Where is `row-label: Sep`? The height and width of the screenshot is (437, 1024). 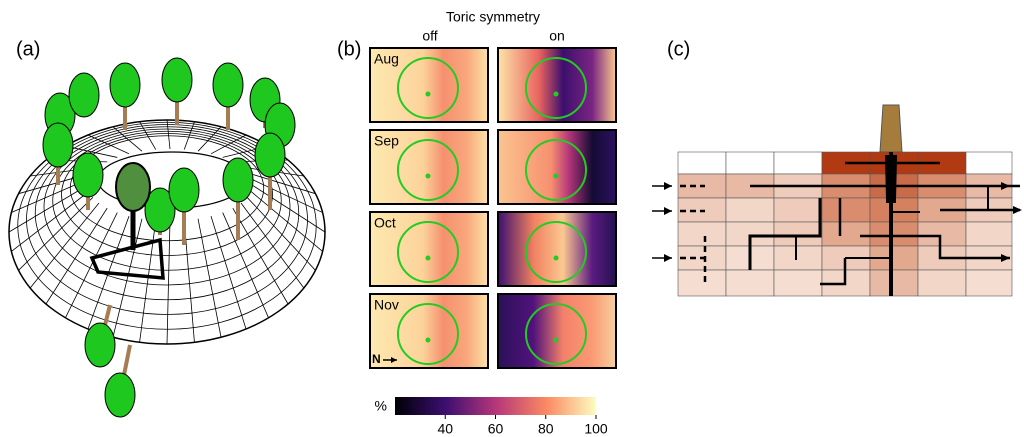 row-label: Sep is located at coordinates (386, 141).